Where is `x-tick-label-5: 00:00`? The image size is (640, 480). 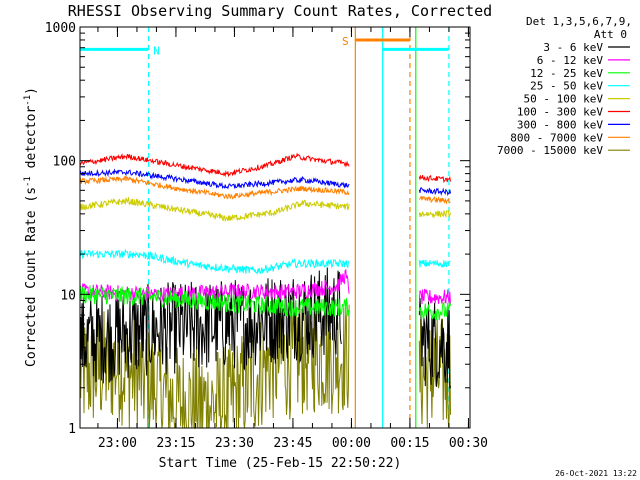
x-tick-label-5: 00:00 is located at coordinates (351, 443).